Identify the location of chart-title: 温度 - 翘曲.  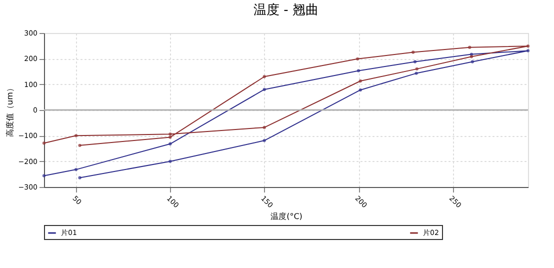
(286, 10).